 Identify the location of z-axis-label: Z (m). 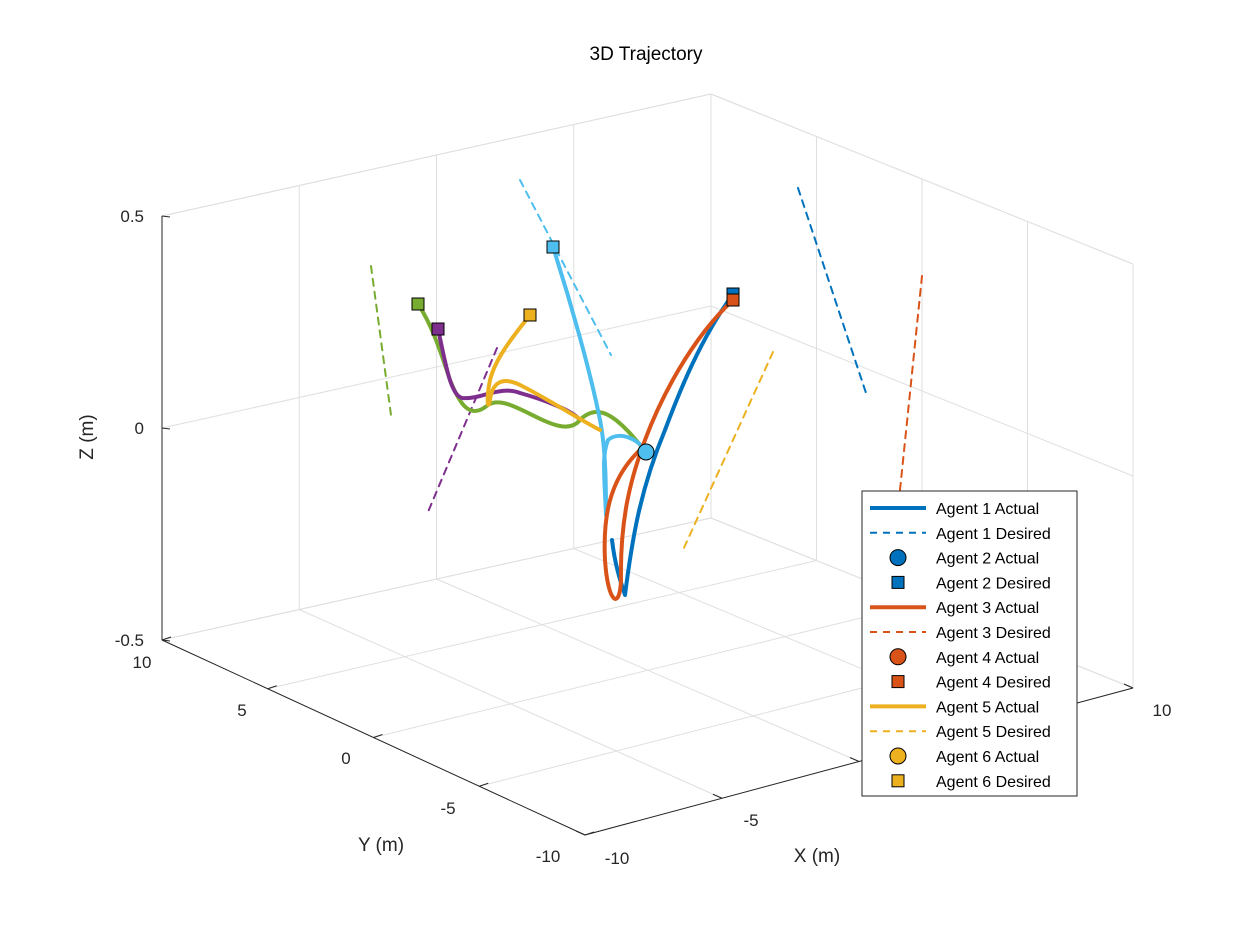
(87, 436).